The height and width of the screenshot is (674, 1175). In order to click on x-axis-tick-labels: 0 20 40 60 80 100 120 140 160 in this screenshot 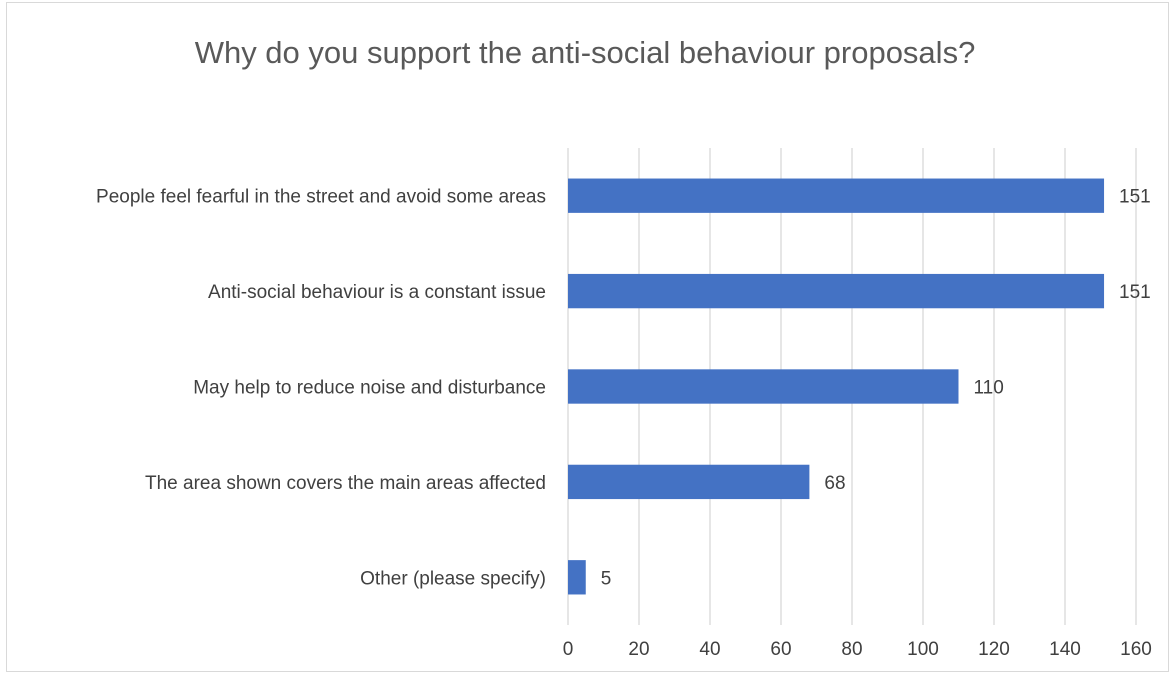, I will do `click(857, 649)`.